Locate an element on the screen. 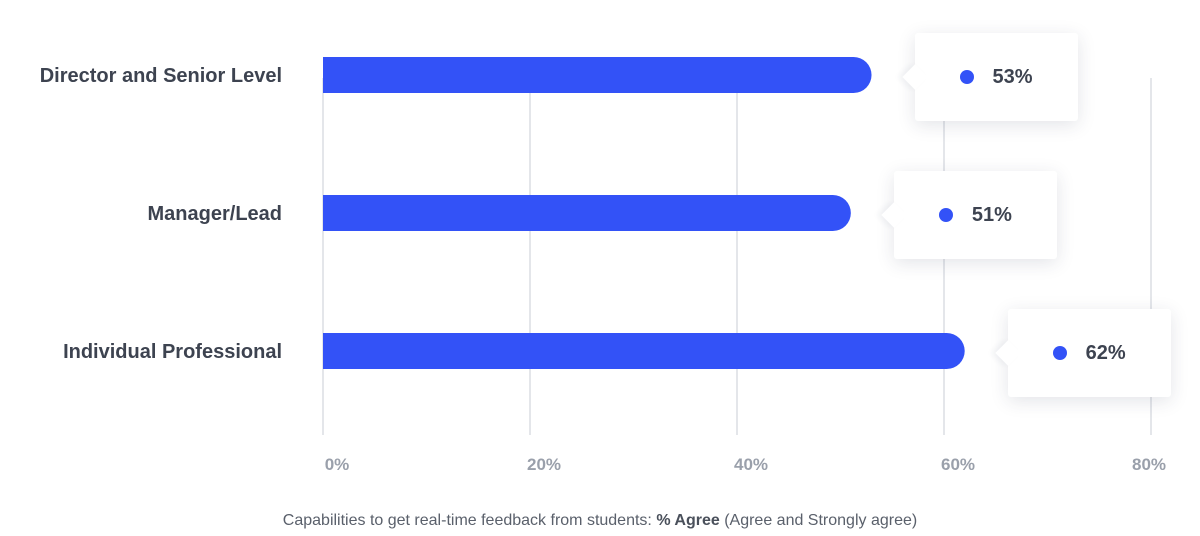 The image size is (1200, 536). x-tick-label: 40% is located at coordinates (751, 464).